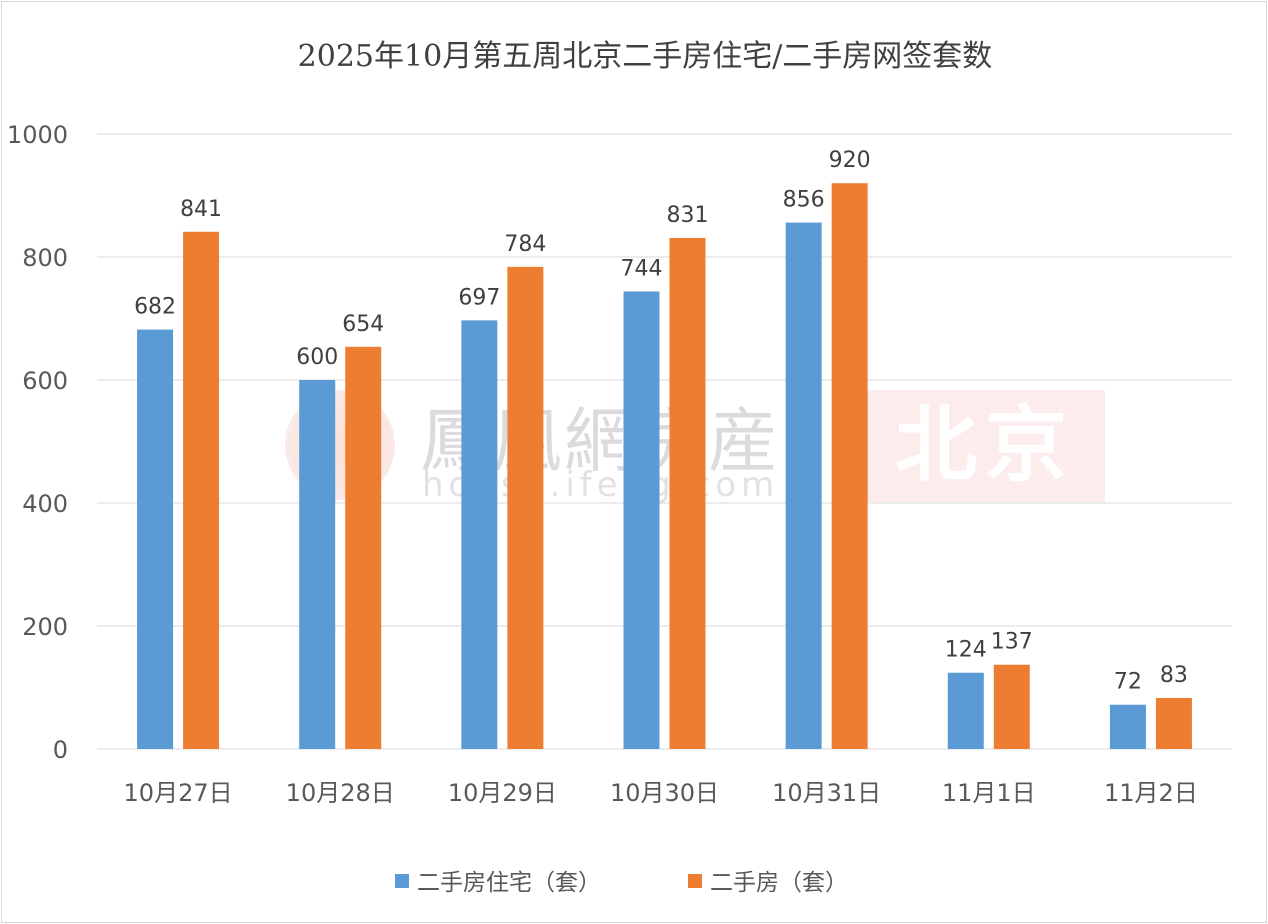  Describe the element at coordinates (804, 200) in the screenshot. I see `data-label: 856` at that location.